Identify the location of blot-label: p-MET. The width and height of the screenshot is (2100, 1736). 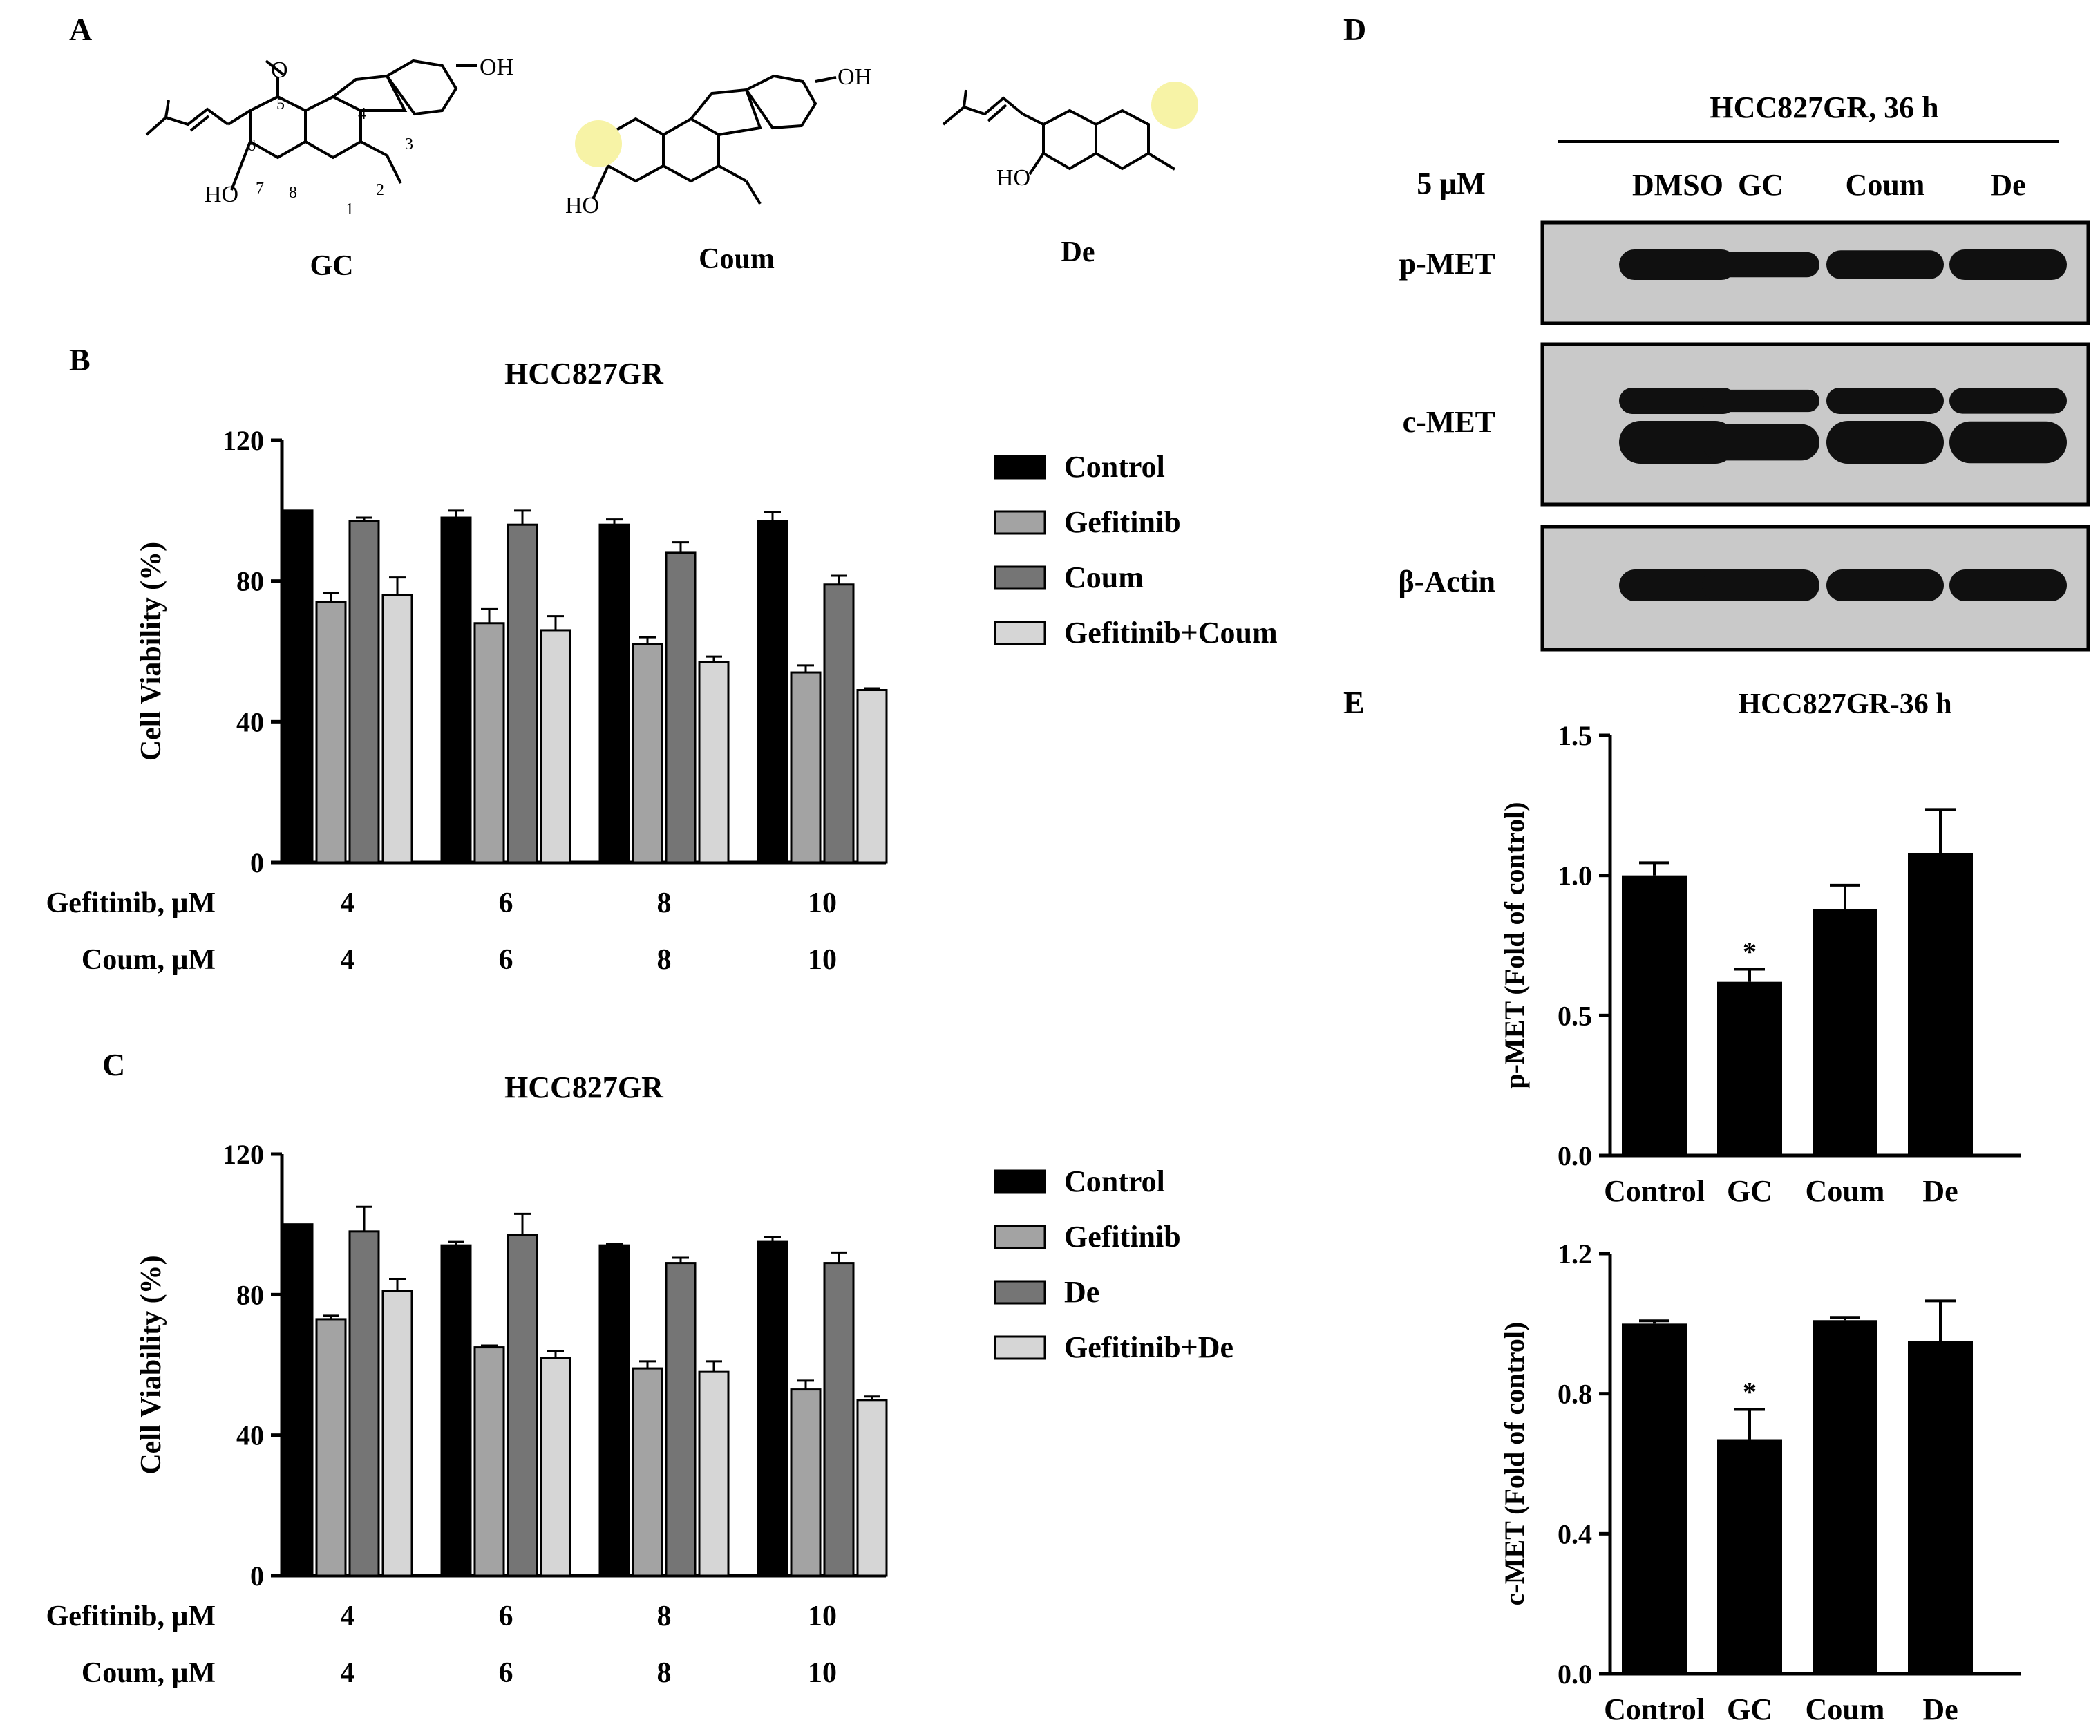
(1447, 264).